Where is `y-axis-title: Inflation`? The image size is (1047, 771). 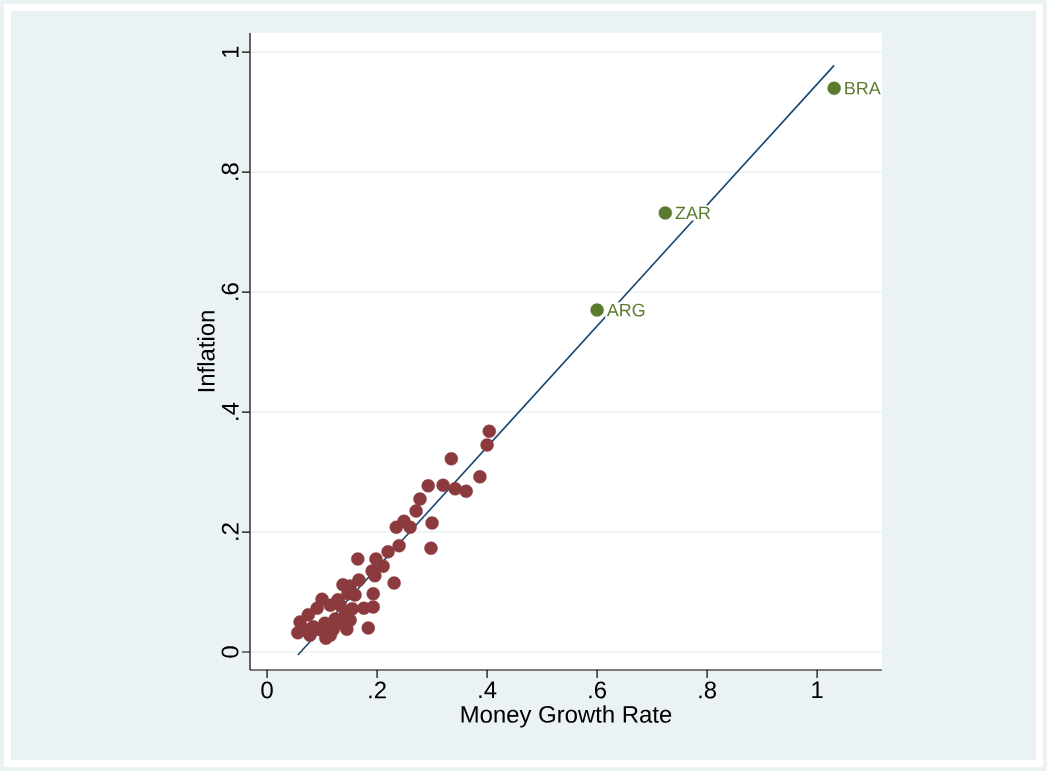 y-axis-title: Inflation is located at coordinates (206, 351).